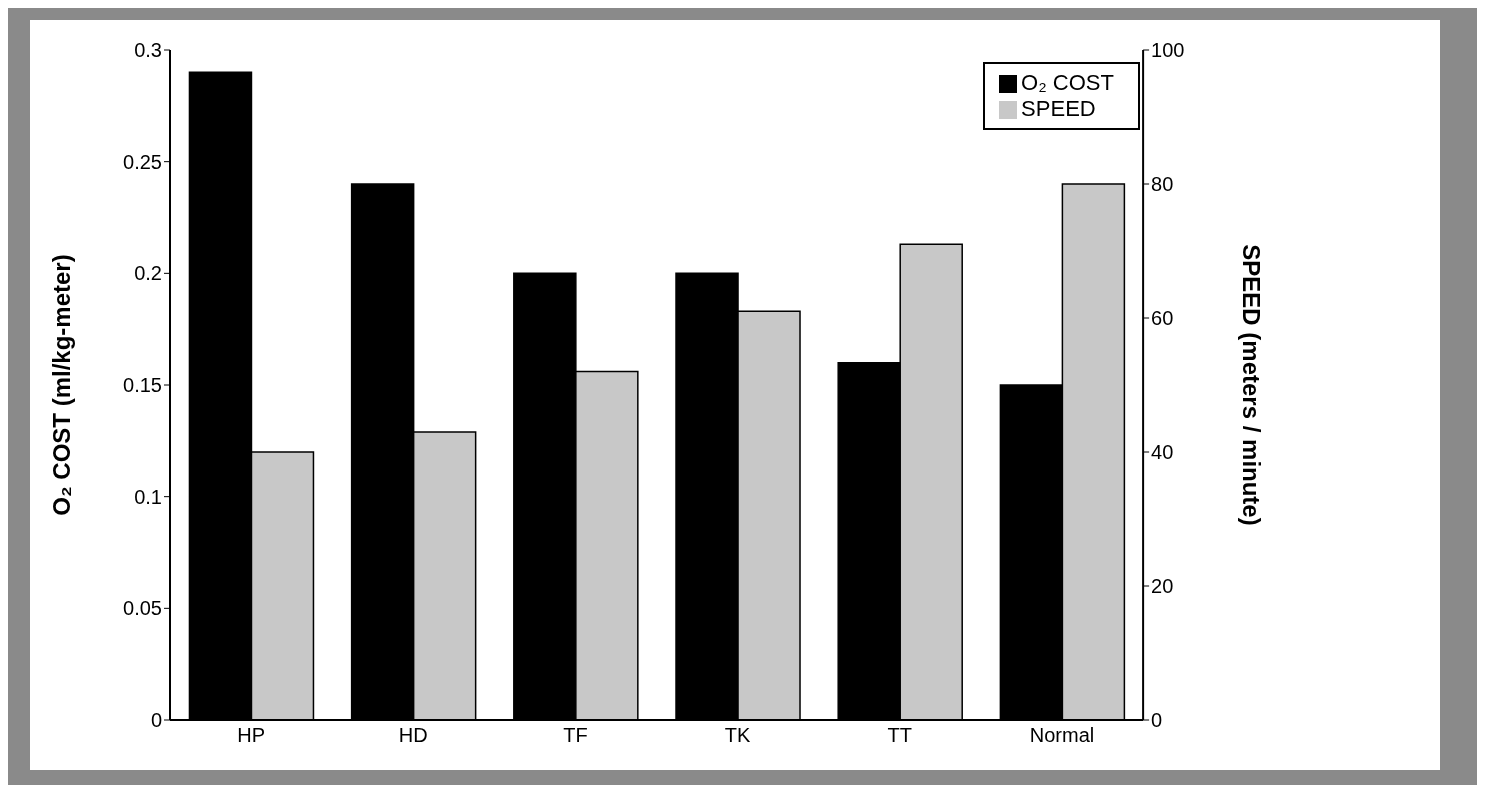 This screenshot has height=793, width=1485. Describe the element at coordinates (62, 385) in the screenshot. I see `y-axis-title: O₂ COST (ml/kg-meter)` at that location.